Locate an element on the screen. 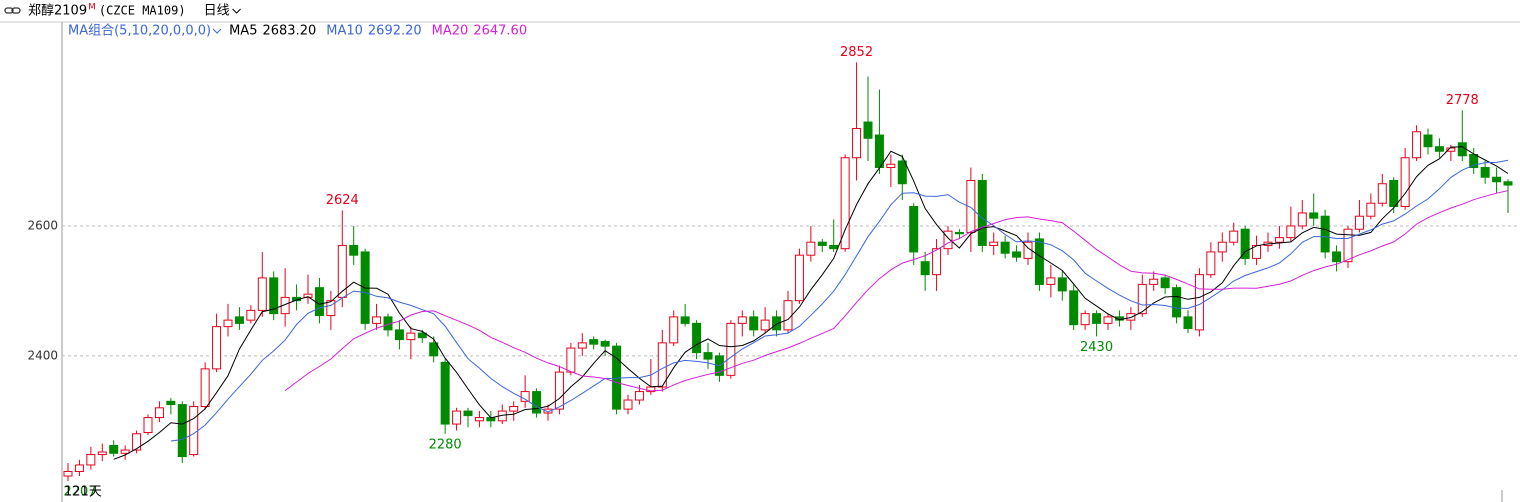  legend-value: 2692.20 is located at coordinates (395, 31).